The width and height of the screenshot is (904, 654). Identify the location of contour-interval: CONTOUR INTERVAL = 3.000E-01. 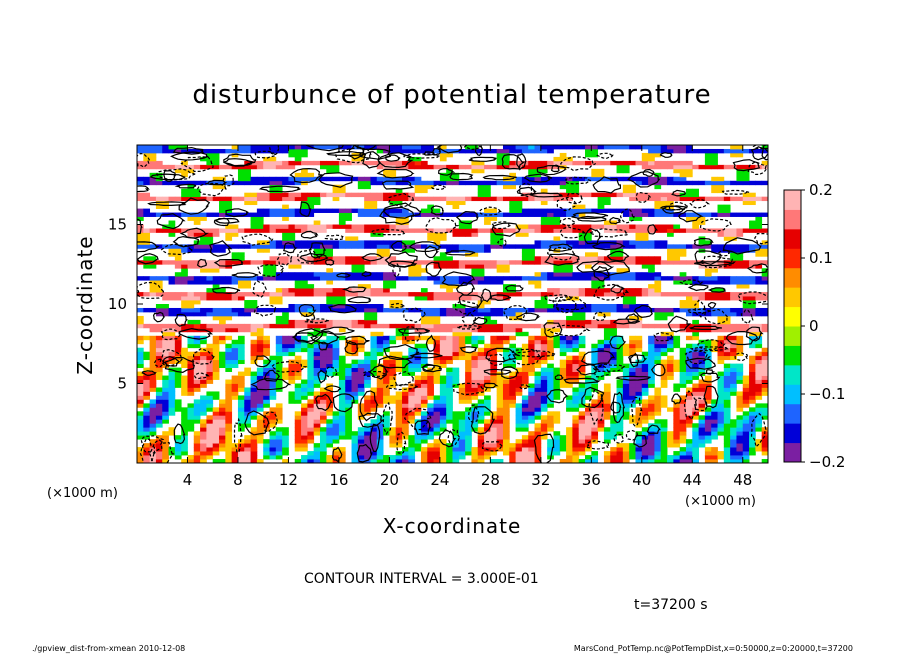
(421, 579).